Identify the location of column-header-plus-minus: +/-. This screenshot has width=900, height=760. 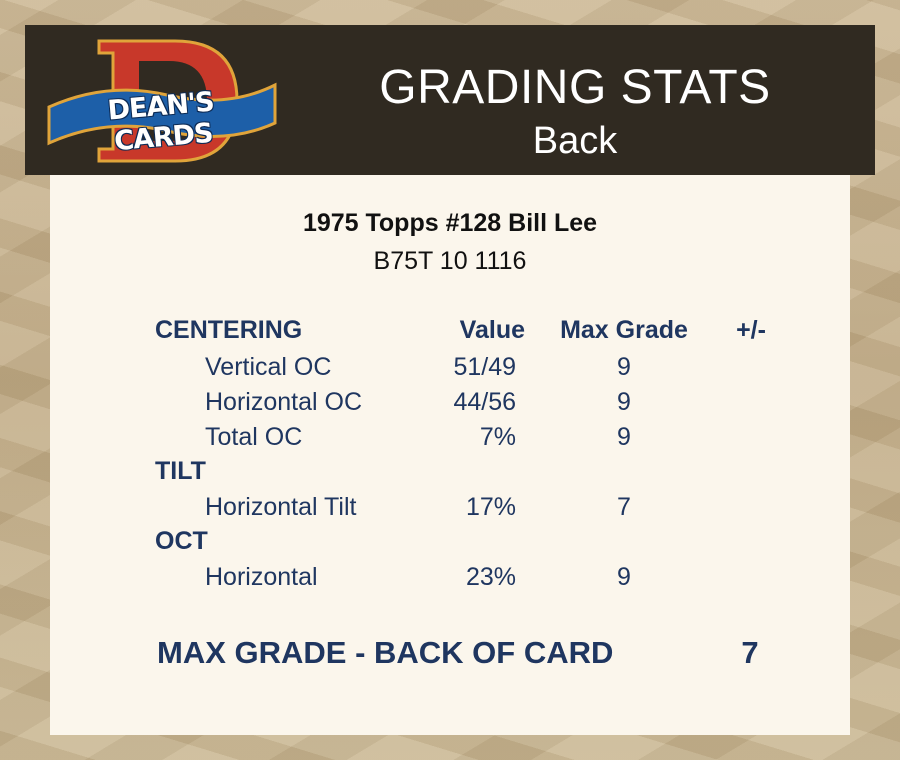
(751, 330).